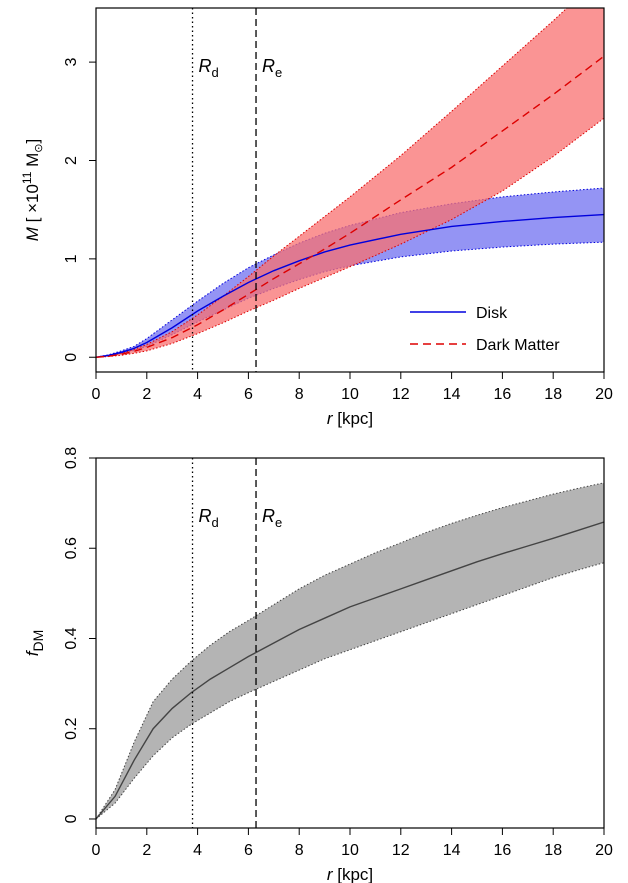 The height and width of the screenshot is (883, 628). What do you see at coordinates (32, 190) in the screenshot?
I see `y-axis-label: M [ ×1011 M⊙]` at bounding box center [32, 190].